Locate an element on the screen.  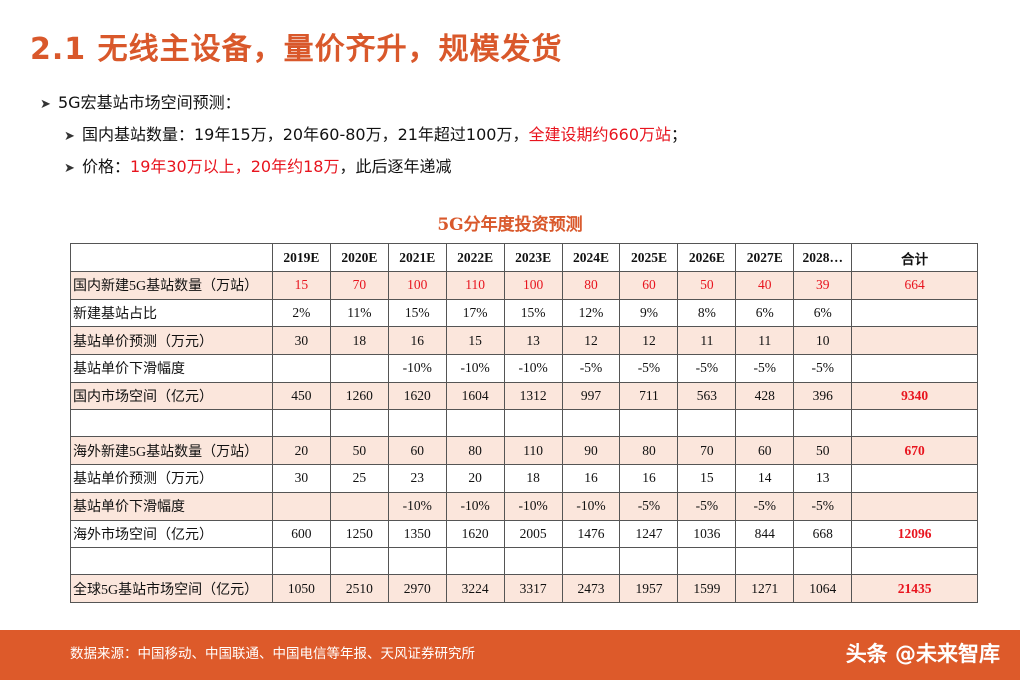
table-row: 基站单价预测（万元） 30 25 23 20 18 16 16 15 14 13 is located at coordinates (524, 478).